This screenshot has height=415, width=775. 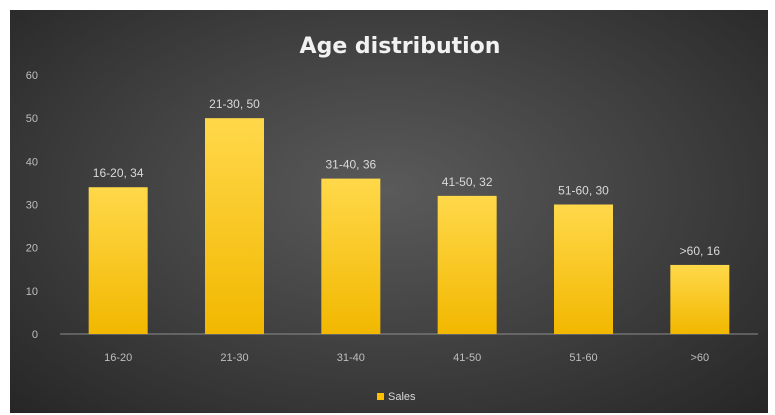 What do you see at coordinates (583, 358) in the screenshot?
I see `x-tick-label: 51-60` at bounding box center [583, 358].